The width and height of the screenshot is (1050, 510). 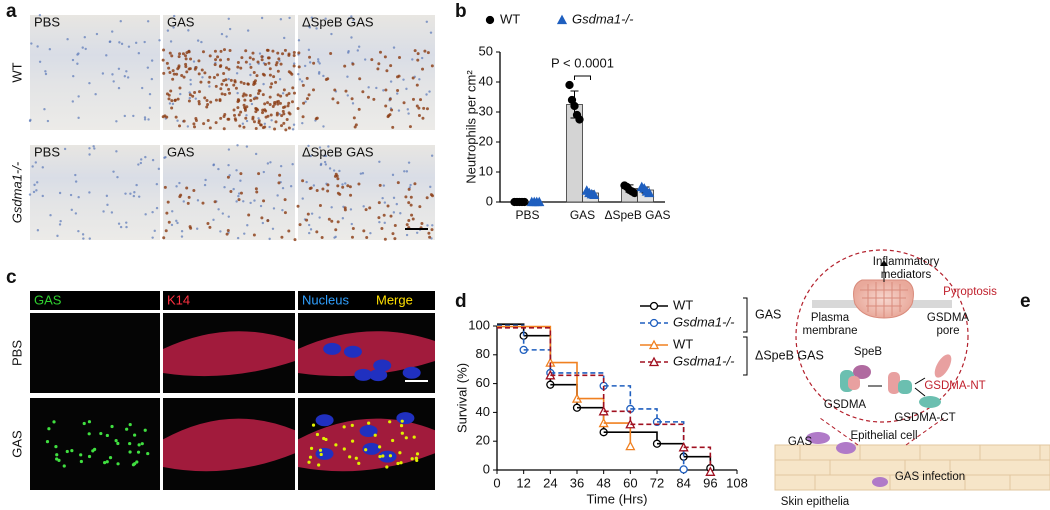 What do you see at coordinates (582, 77) in the screenshot?
I see `bracket` at bounding box center [582, 77].